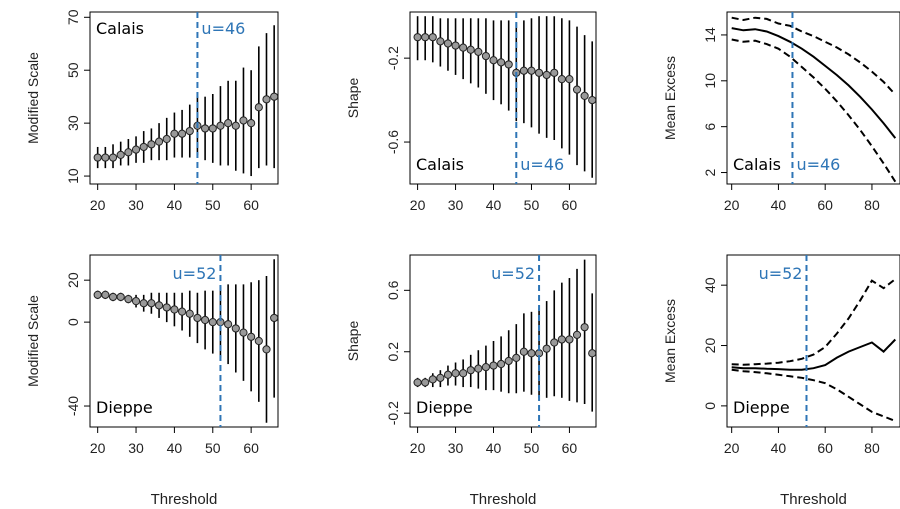 The height and width of the screenshot is (509, 900). What do you see at coordinates (814, 110) in the screenshot?
I see `confidence-band-line` at bounding box center [814, 110].